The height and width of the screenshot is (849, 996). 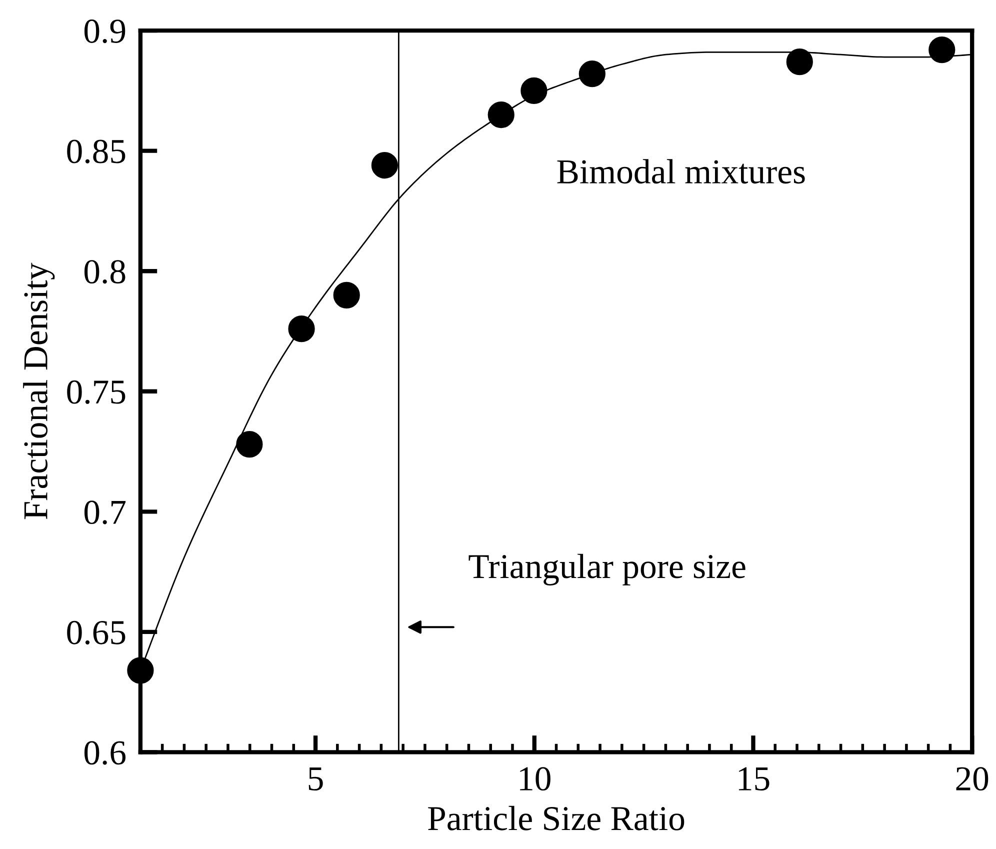 What do you see at coordinates (315, 779) in the screenshot?
I see `x-tick-label: 5` at bounding box center [315, 779].